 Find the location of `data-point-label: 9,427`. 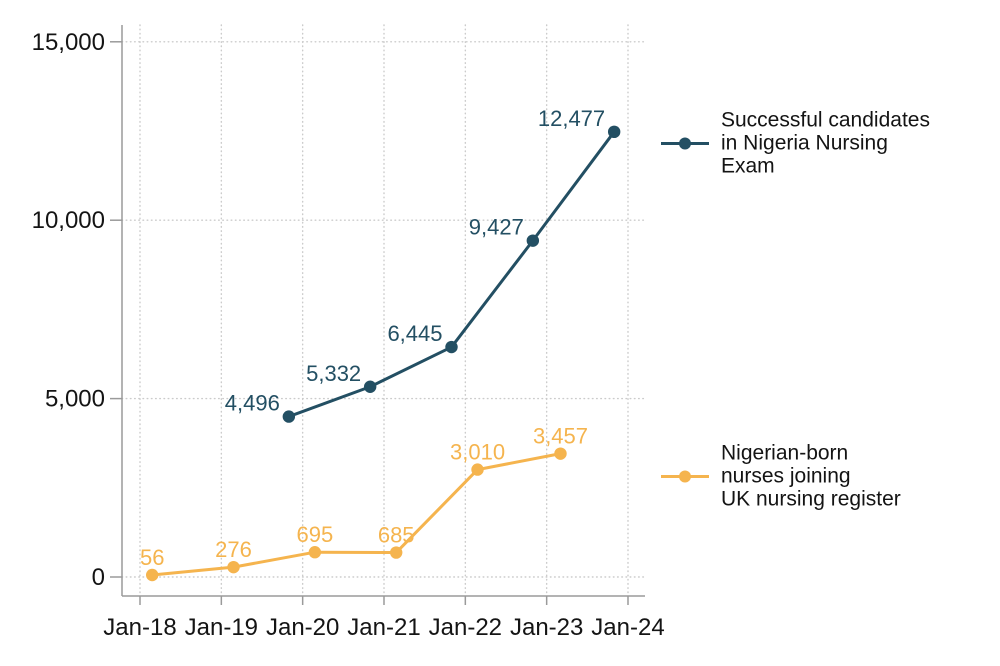

data-point-label: 9,427 is located at coordinates (496, 227).